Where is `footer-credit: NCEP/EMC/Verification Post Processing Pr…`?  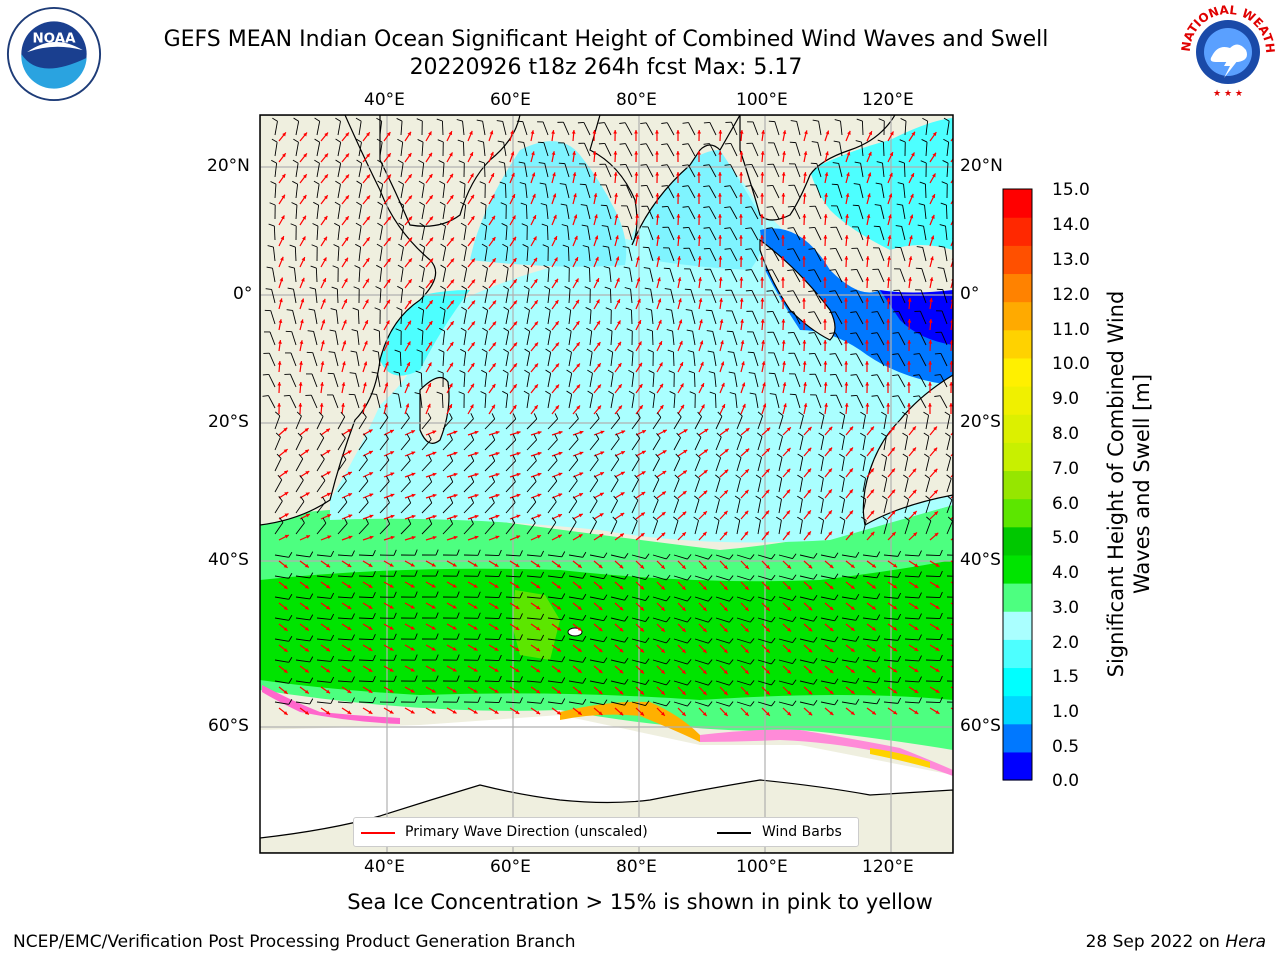 footer-credit: NCEP/EMC/Verification Post Processing Pr… is located at coordinates (294, 942).